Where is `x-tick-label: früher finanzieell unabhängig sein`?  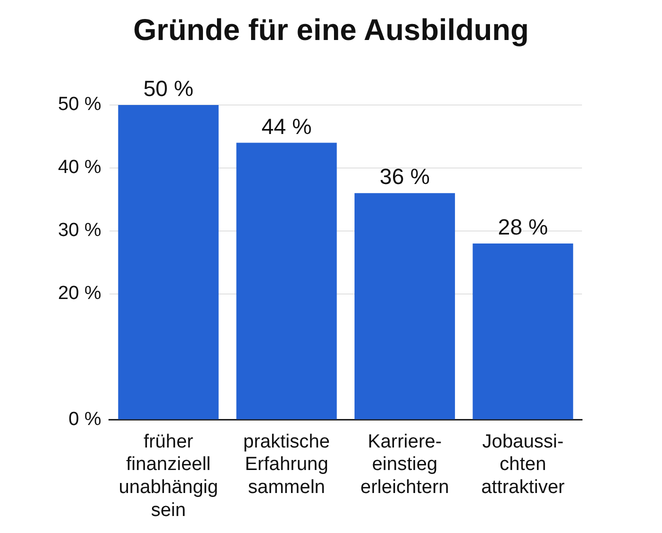 x-tick-label: früher finanzieell unabhängig sein is located at coordinates (168, 476).